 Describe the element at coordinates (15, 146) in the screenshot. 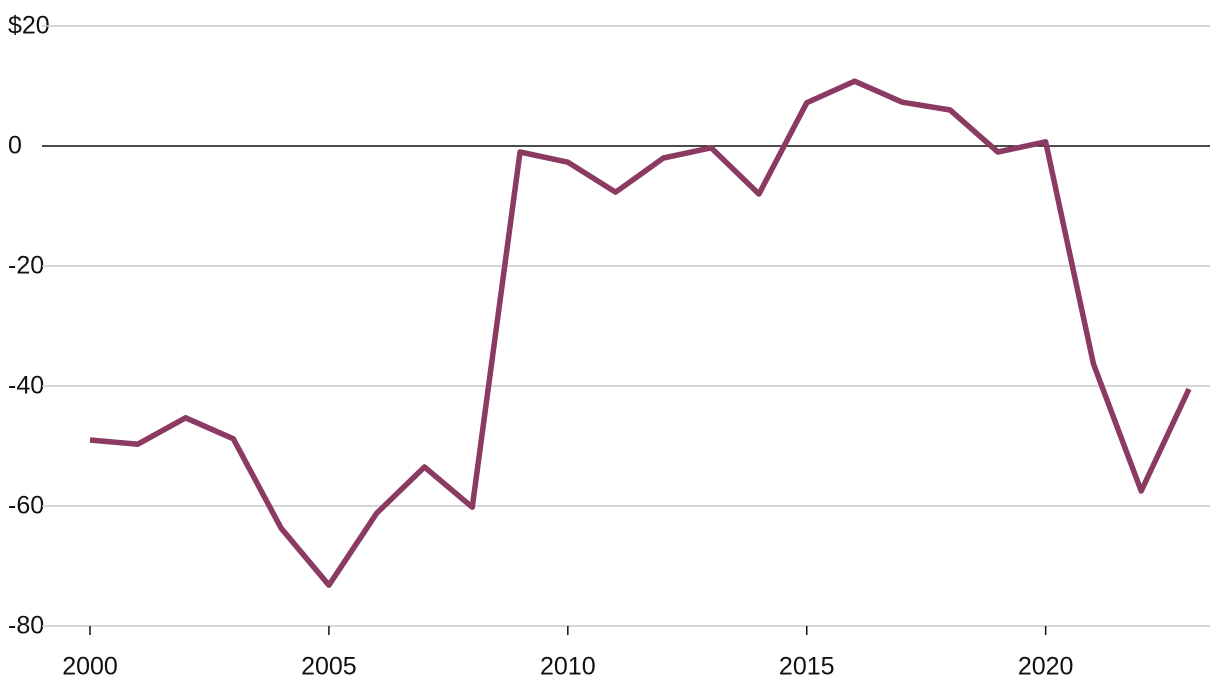

I see `y-tick-label: 0` at that location.